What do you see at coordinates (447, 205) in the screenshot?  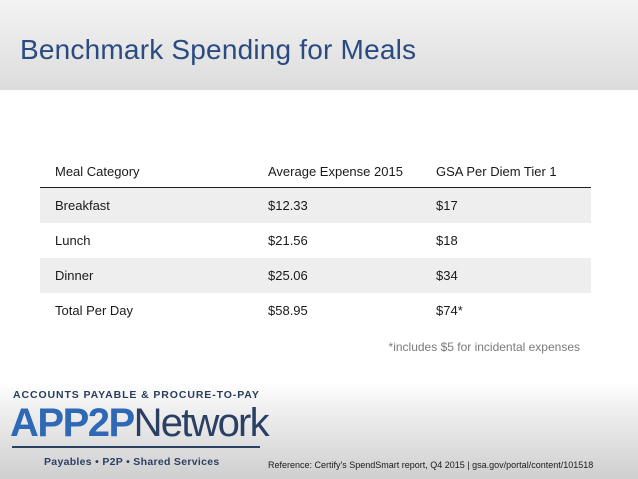 I see `cell-gsa: $17` at bounding box center [447, 205].